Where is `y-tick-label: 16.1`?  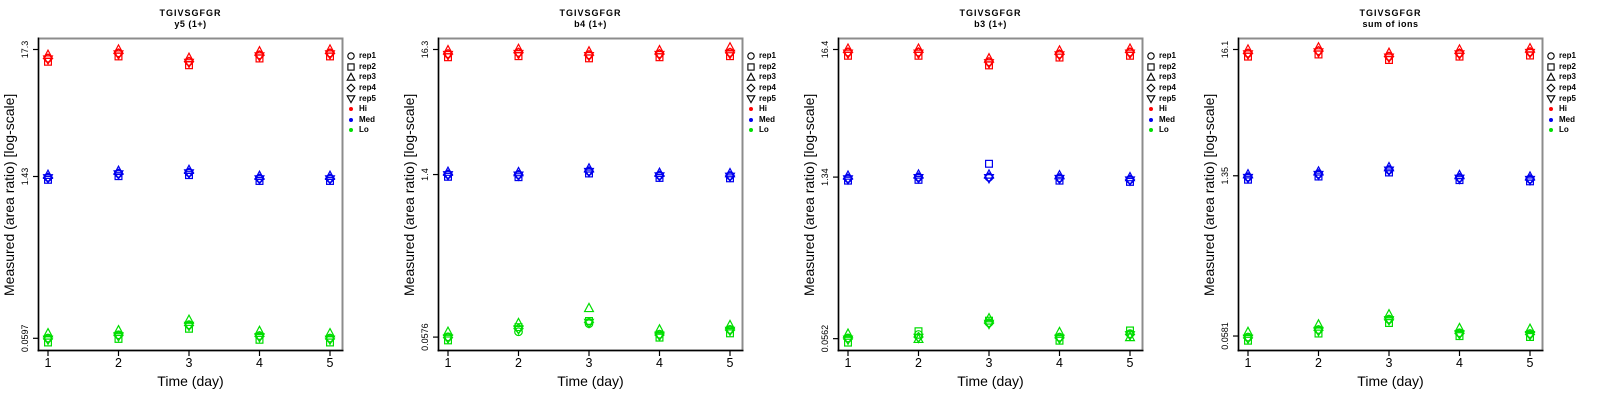
y-tick-label: 16.1 is located at coordinates (1225, 50).